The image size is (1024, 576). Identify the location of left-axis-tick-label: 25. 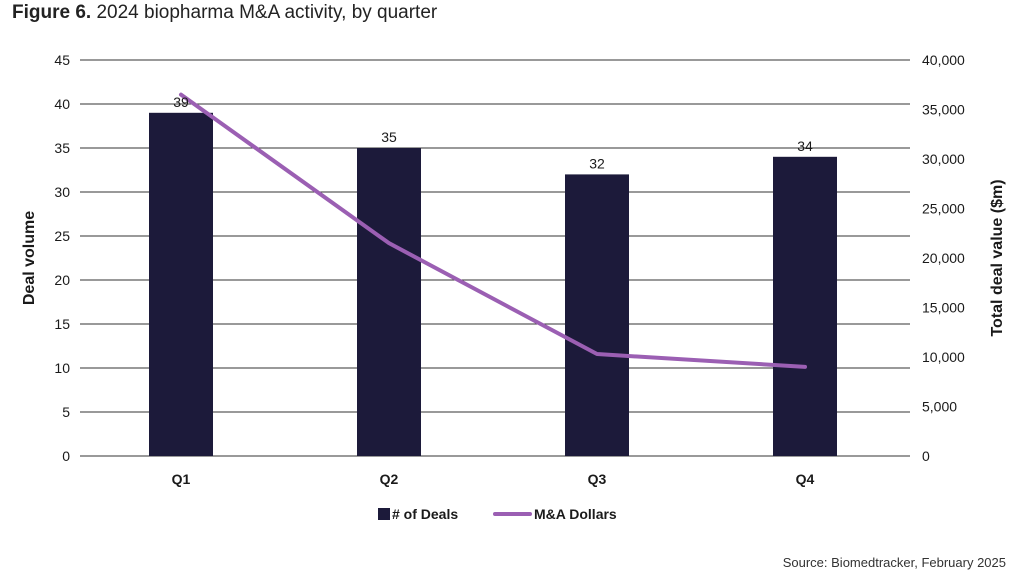
(62, 236).